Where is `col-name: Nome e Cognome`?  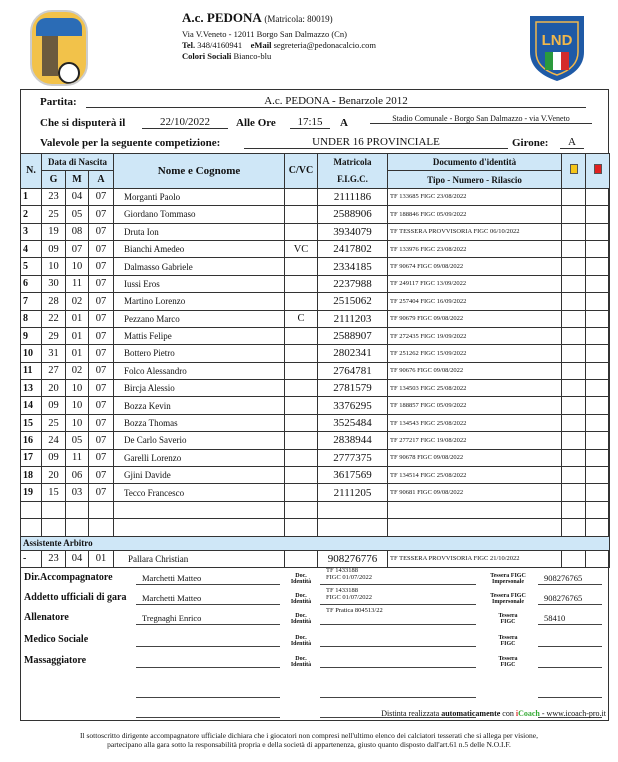
col-name: Nome e Cognome is located at coordinates (199, 171).